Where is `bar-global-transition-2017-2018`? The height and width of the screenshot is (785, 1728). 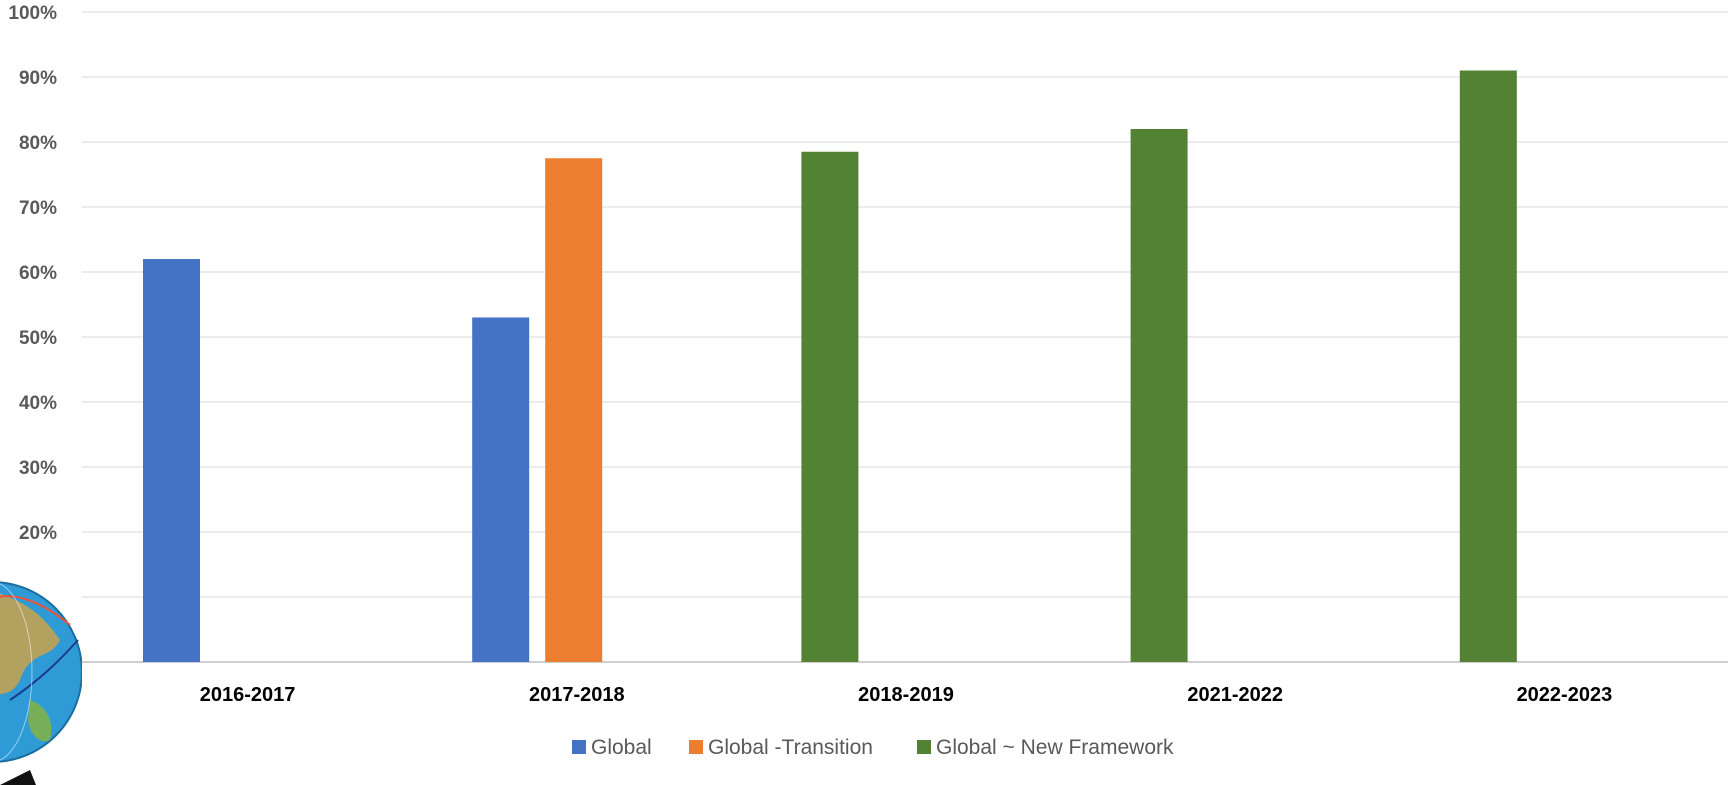
bar-global-transition-2017-2018 is located at coordinates (574, 410).